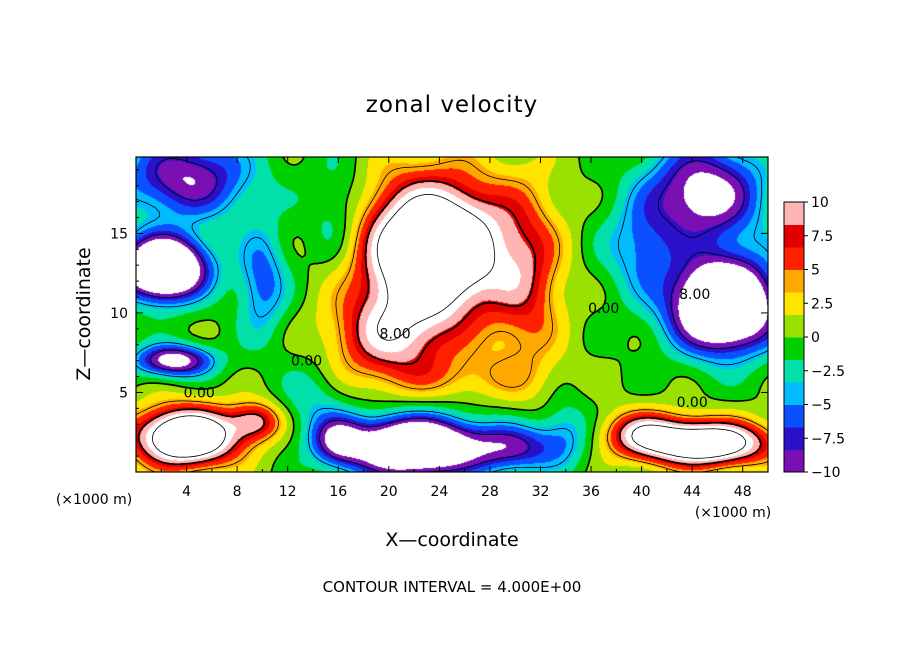 The height and width of the screenshot is (654, 904). Describe the element at coordinates (733, 513) in the screenshot. I see `x-axis-unit-label: (×1000 m)` at that location.